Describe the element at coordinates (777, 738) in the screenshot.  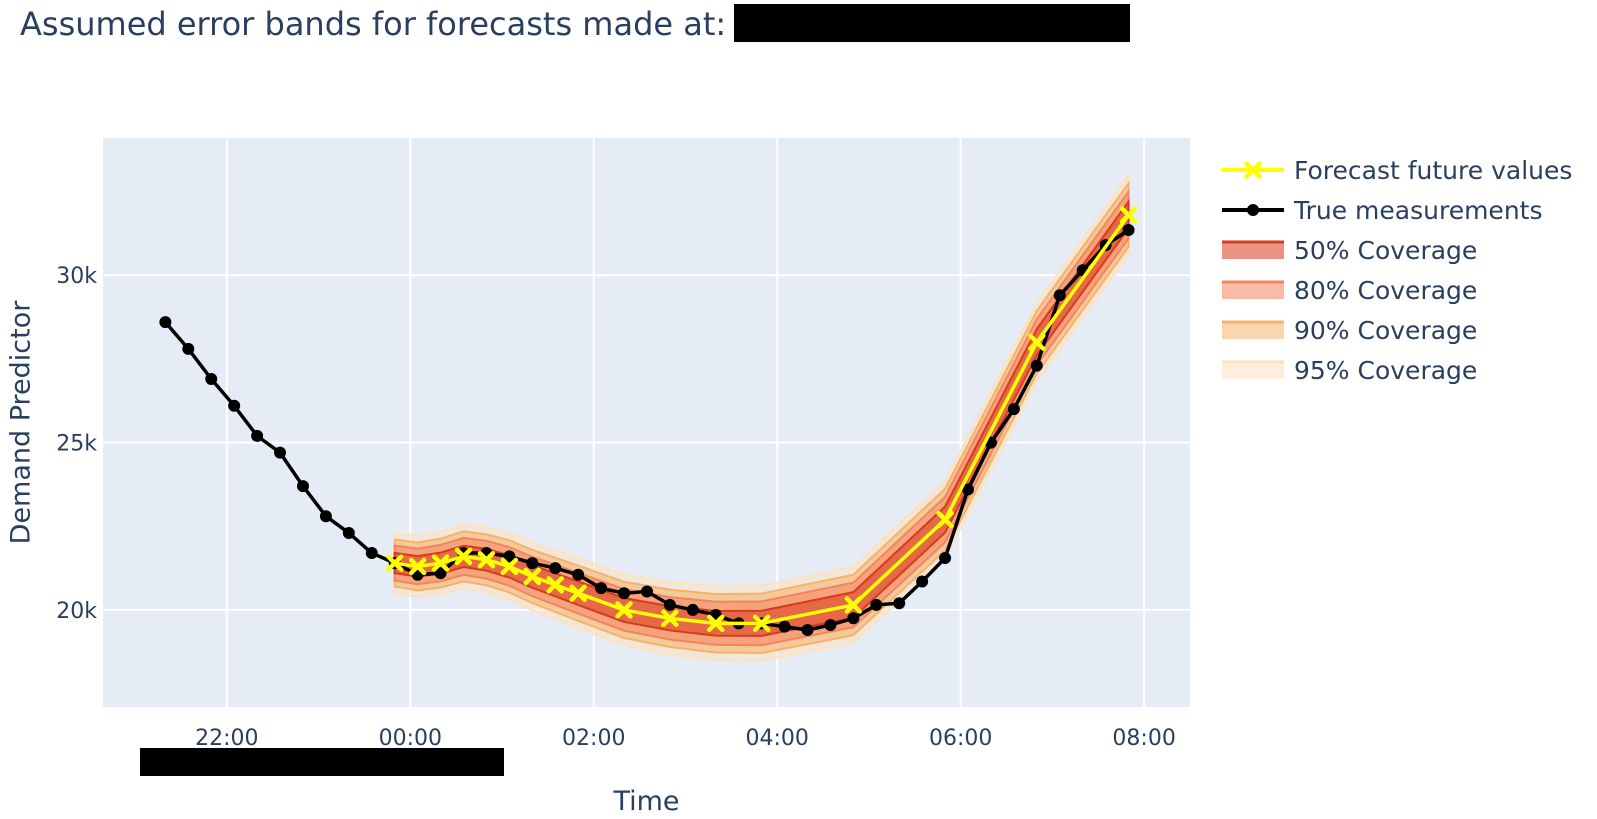
I see `x-tick-label: 04:00` at that location.